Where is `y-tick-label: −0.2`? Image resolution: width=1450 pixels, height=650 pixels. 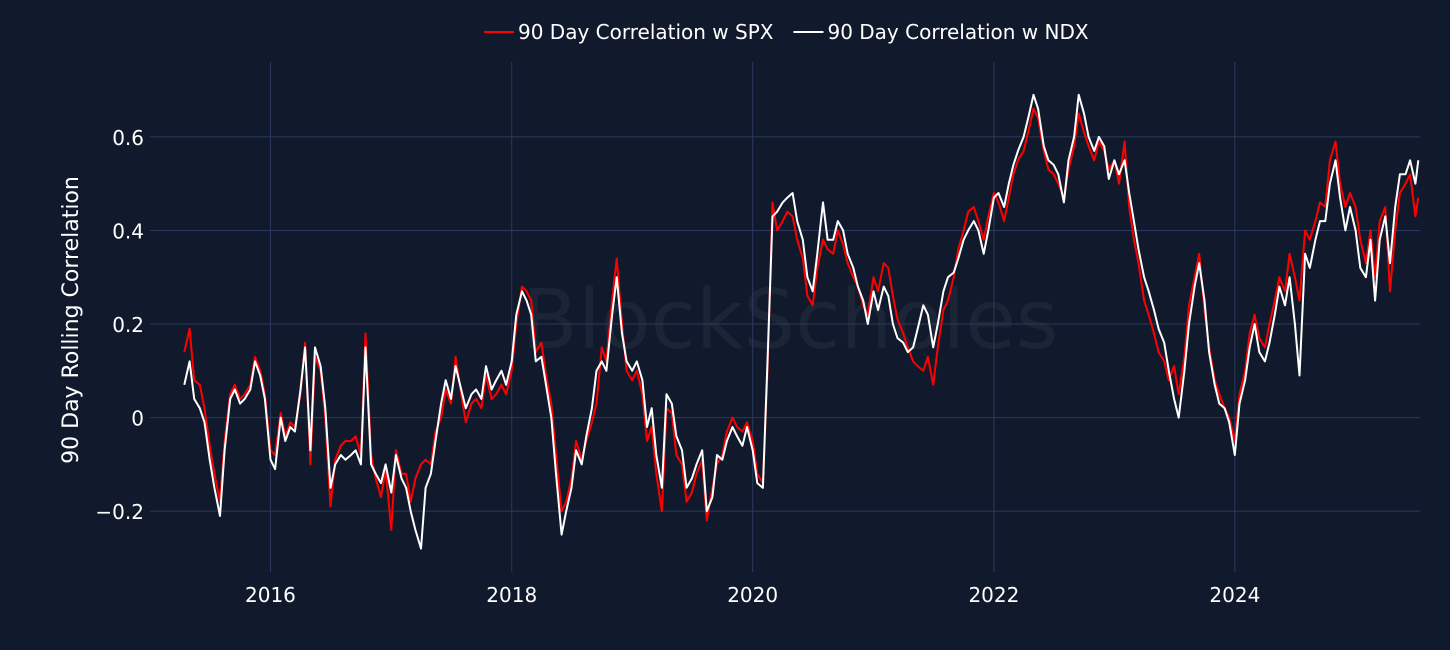 y-tick-label: −0.2 is located at coordinates (119, 512).